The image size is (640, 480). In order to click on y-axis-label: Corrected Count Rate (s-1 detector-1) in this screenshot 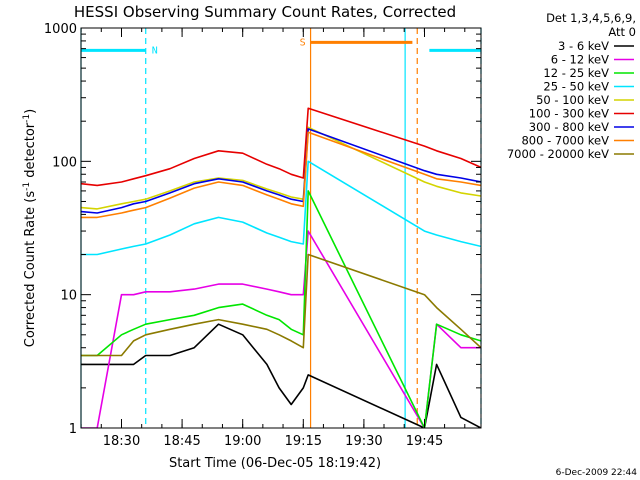, I will do `click(30, 228)`.